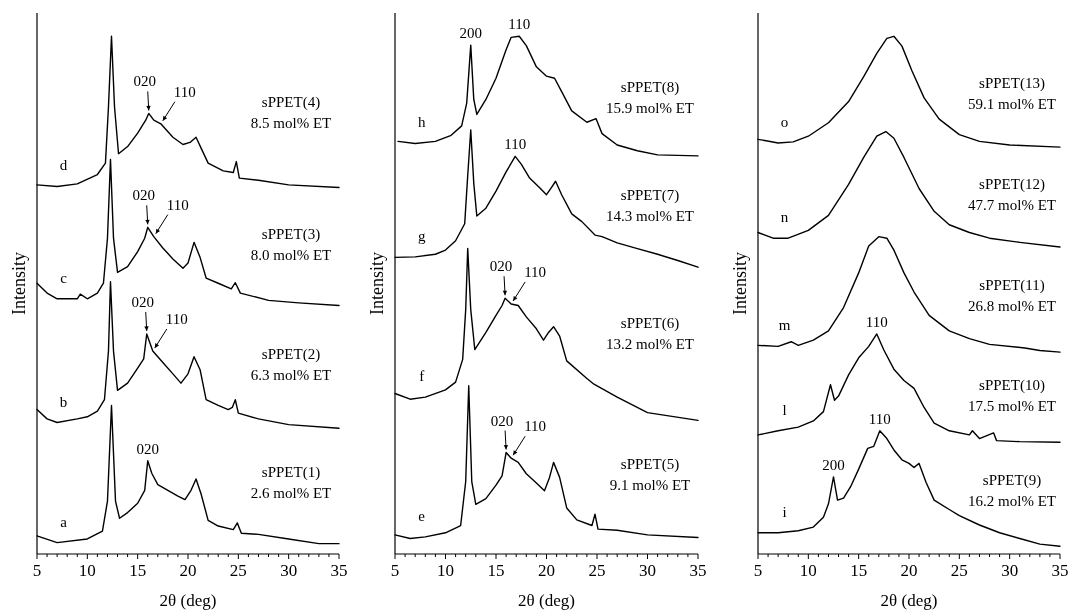  Describe the element at coordinates (291, 244) in the screenshot. I see `series-label: sPPET(3) 8.0 mol% ET` at that location.